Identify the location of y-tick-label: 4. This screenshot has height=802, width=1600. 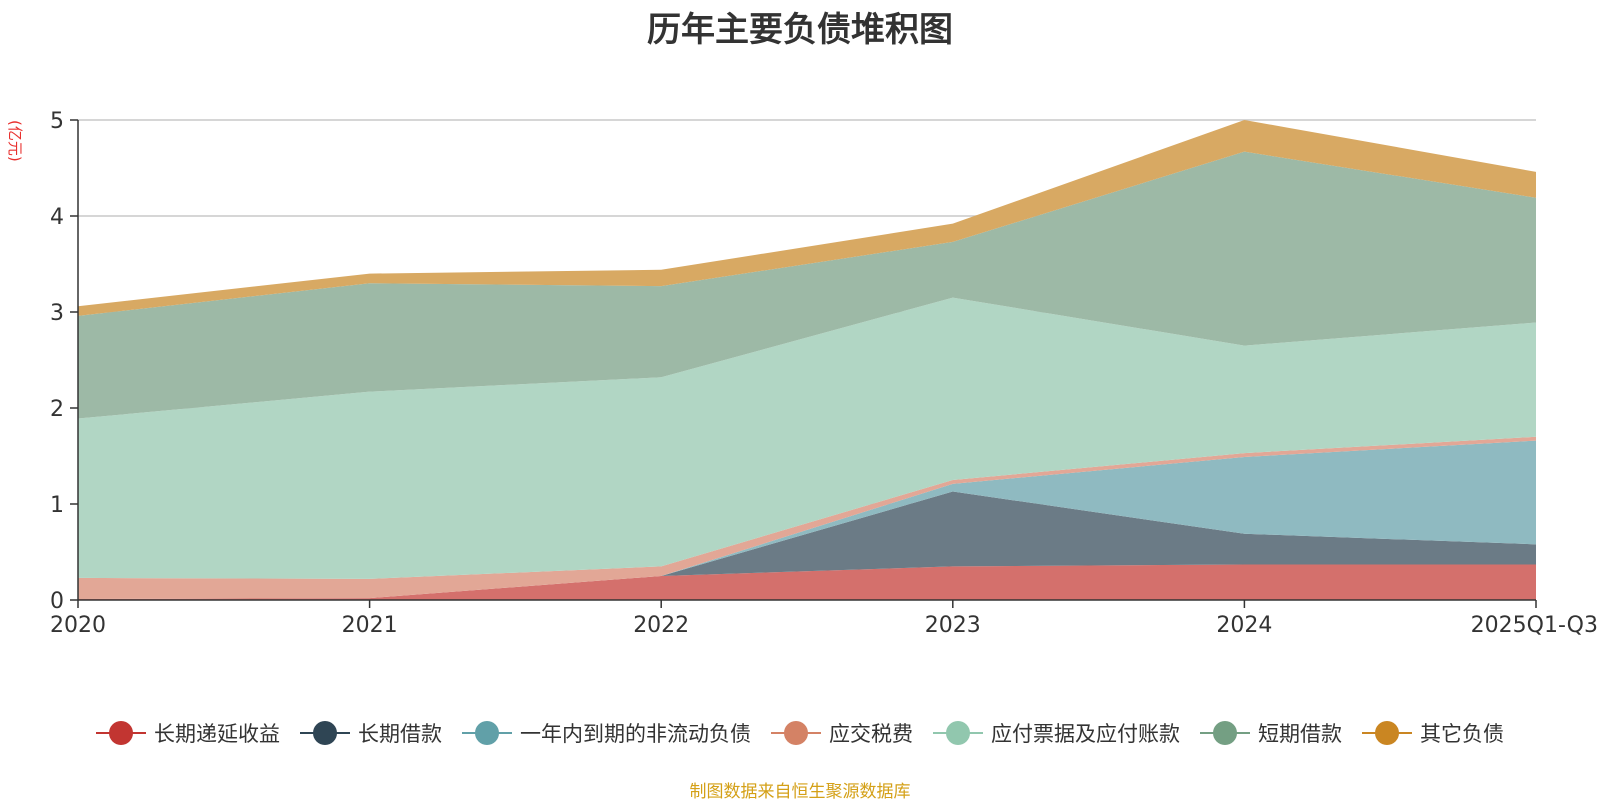
(57, 217).